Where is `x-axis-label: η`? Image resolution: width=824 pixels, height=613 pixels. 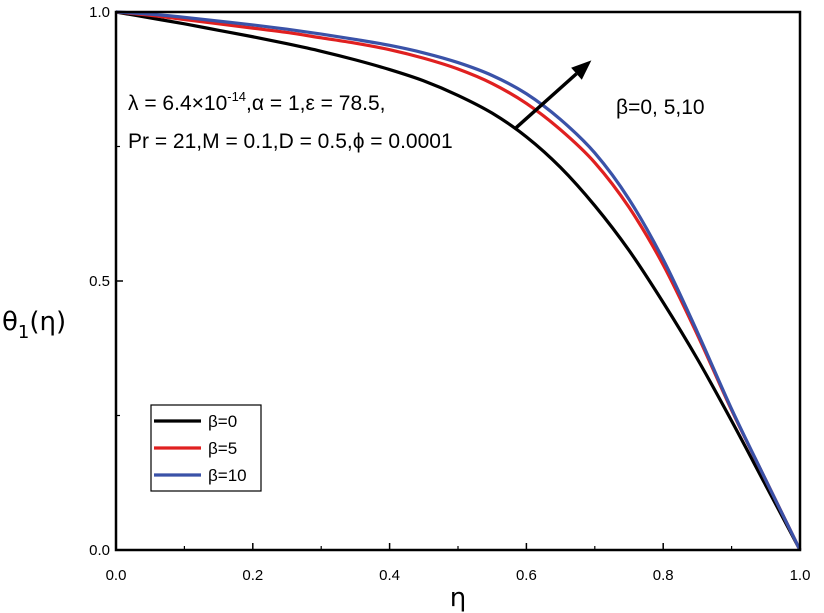 x-axis-label: η is located at coordinates (458, 598).